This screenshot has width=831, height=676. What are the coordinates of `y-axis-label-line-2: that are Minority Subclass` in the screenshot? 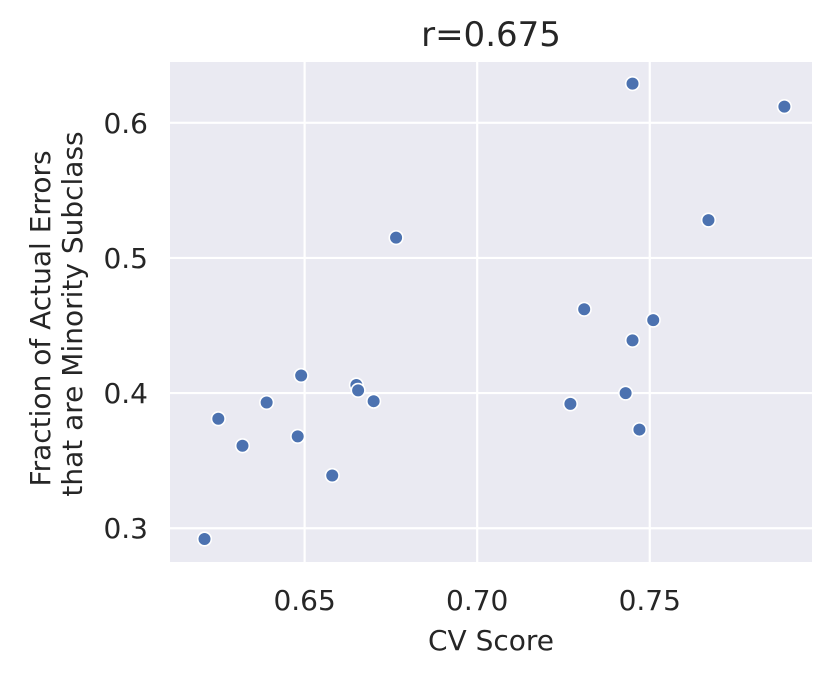 It's located at (72, 313).